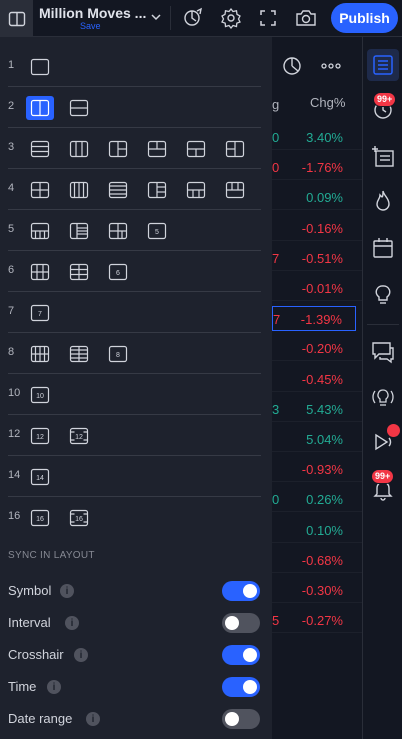  I want to click on layout-5-numbered-icon: 5, so click(157, 231).